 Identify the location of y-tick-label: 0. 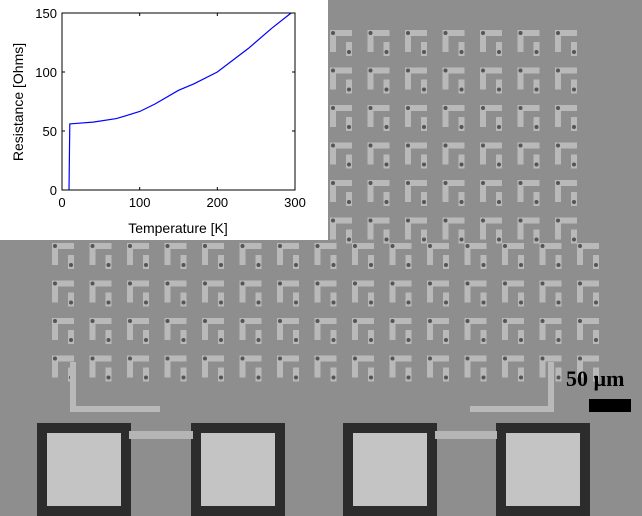
(53, 190).